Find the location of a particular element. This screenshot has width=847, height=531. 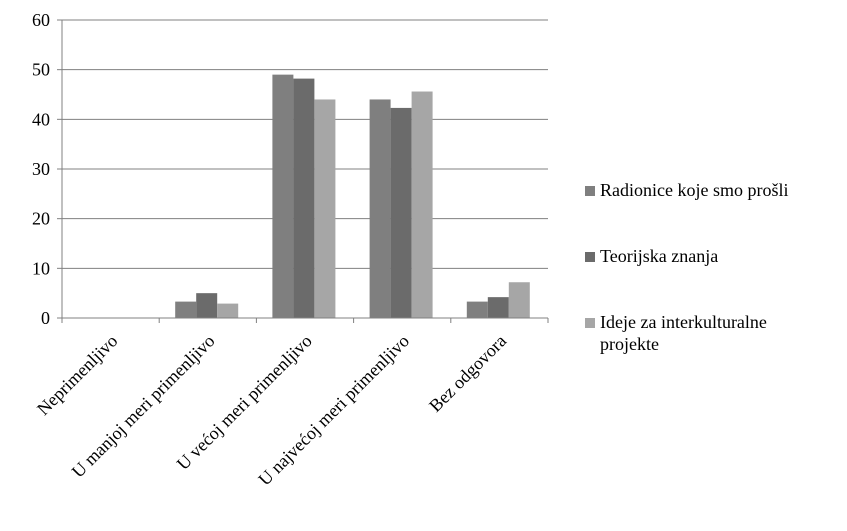

legend-label: Radionice koje smo prošli is located at coordinates (694, 190).